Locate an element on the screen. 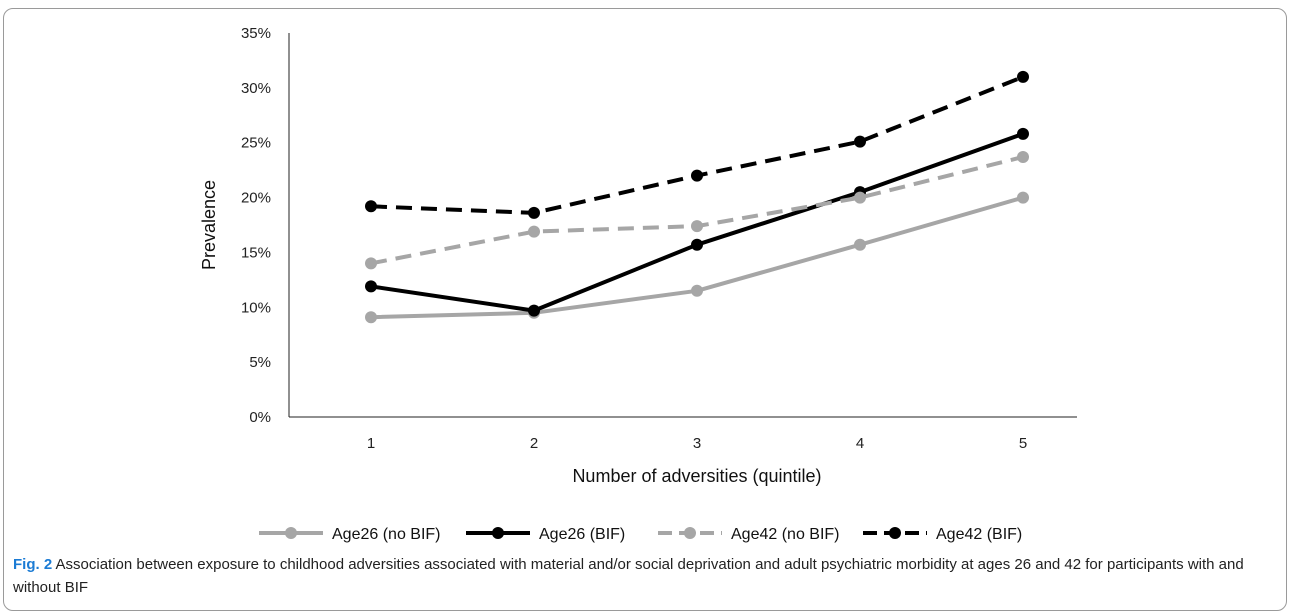 The width and height of the screenshot is (1292, 616). y-tick-label: 20% is located at coordinates (256, 198).